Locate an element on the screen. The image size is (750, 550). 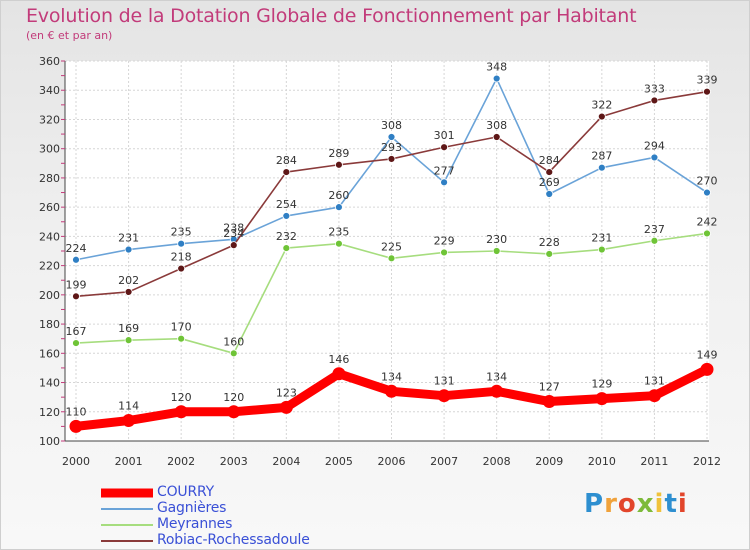
data-label: 294 is located at coordinates (654, 145).